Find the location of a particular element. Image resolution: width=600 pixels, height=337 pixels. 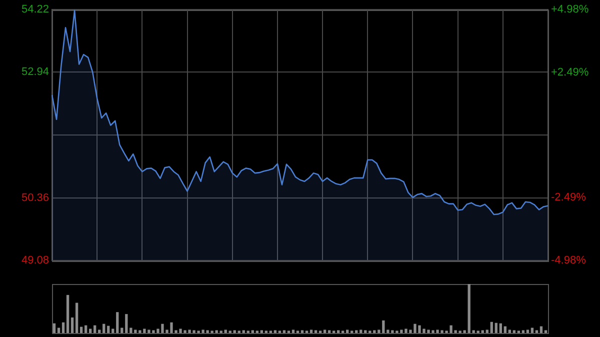

y2-tick-label: +4.98% is located at coordinates (570, 10).